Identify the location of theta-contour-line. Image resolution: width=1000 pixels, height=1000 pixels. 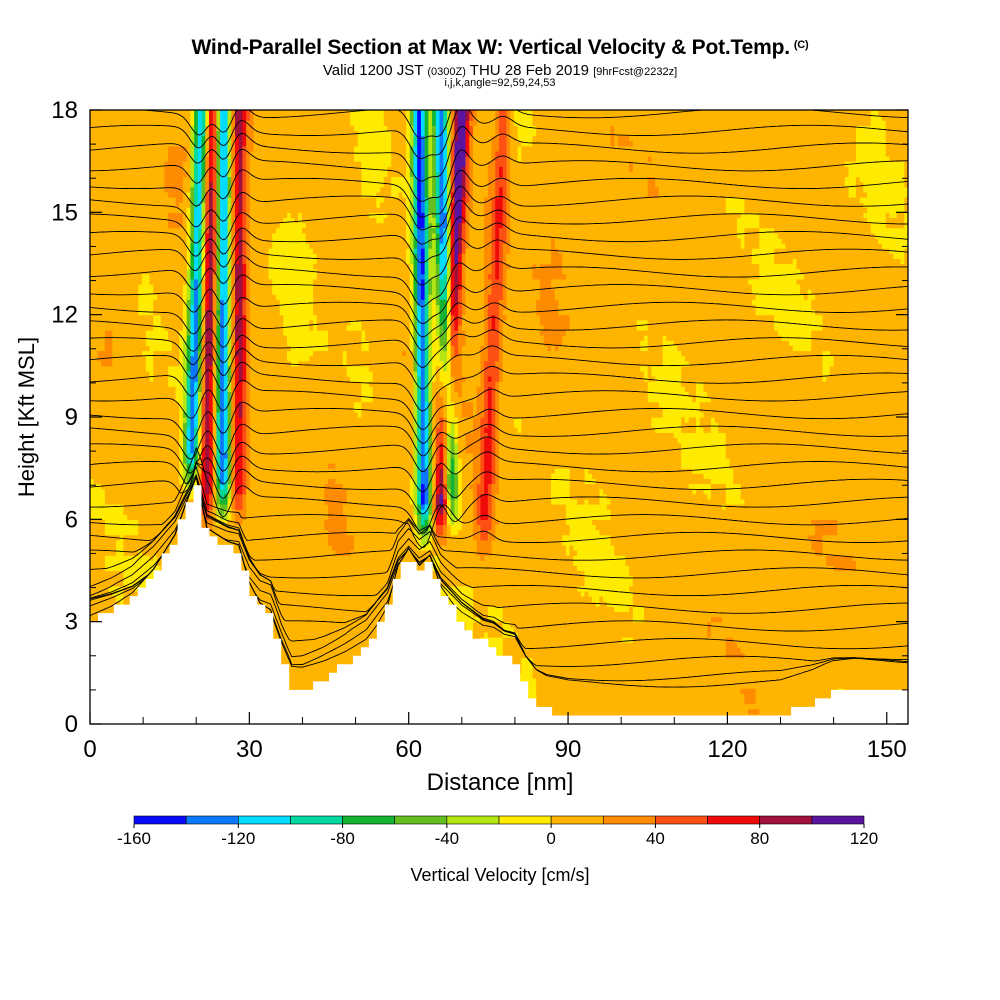
(522, 125).